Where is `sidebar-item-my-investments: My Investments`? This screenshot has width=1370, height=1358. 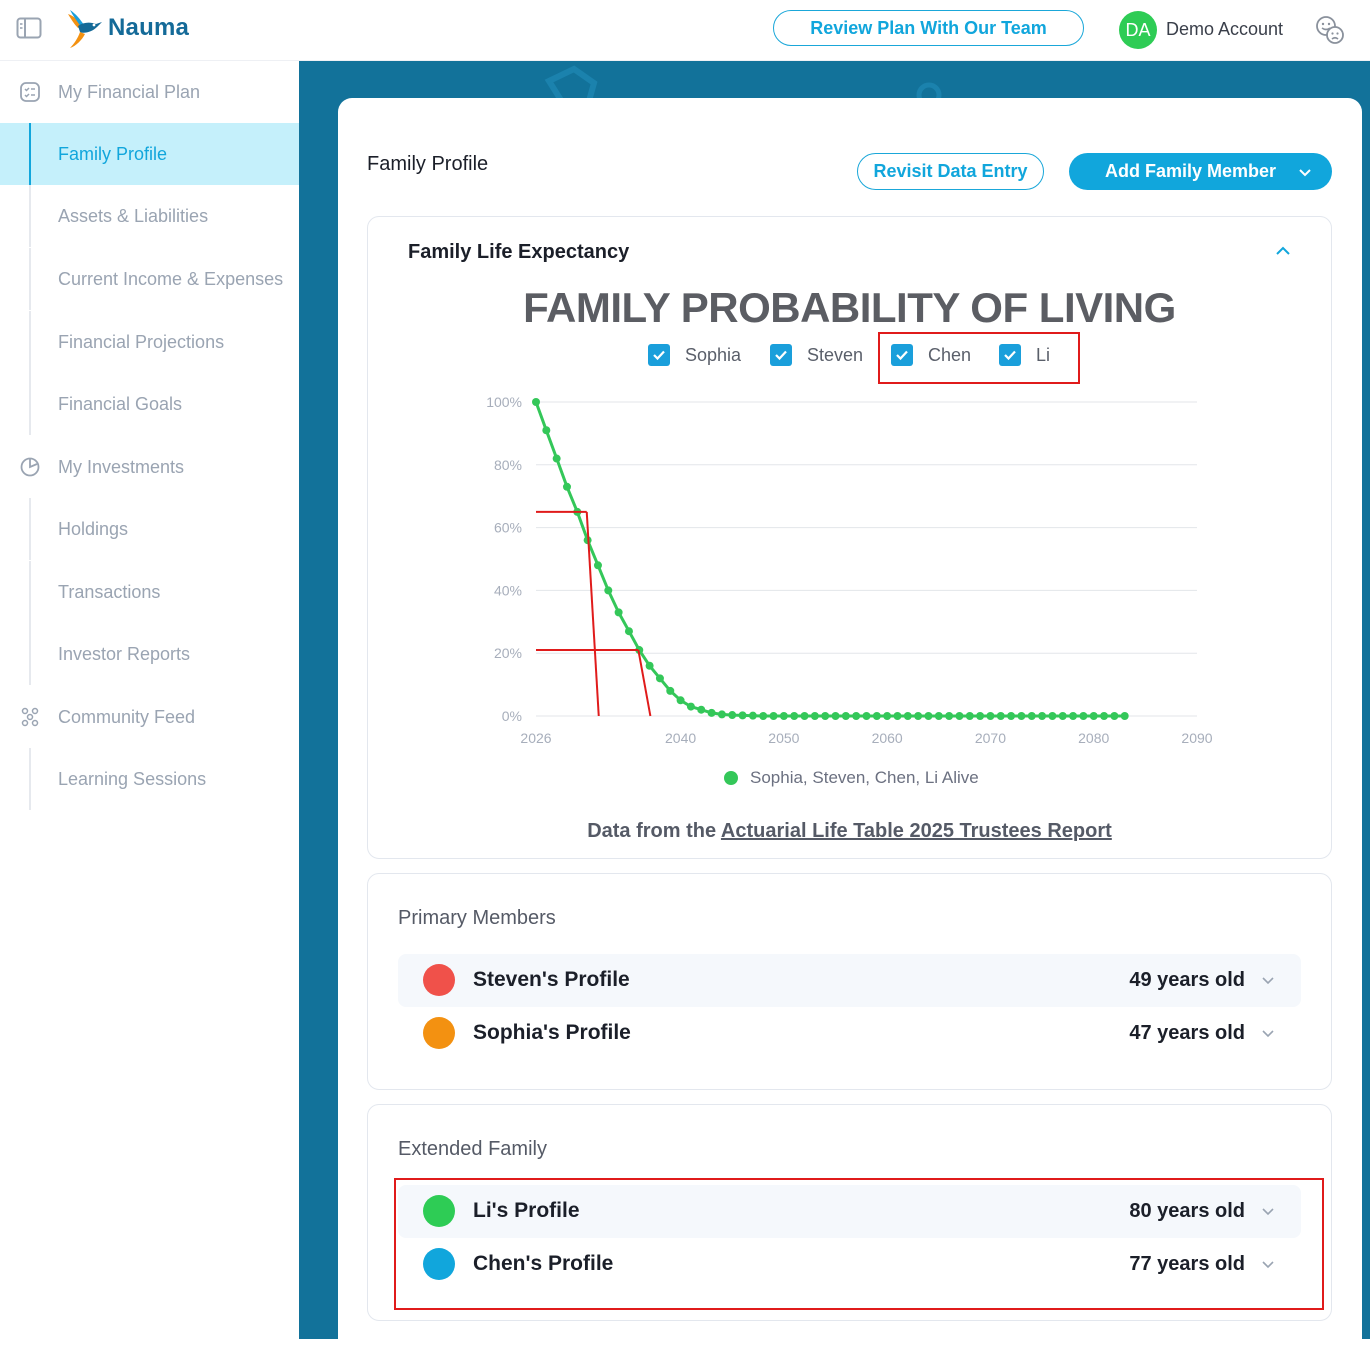 sidebar-item-my-investments: My Investments is located at coordinates (149, 467).